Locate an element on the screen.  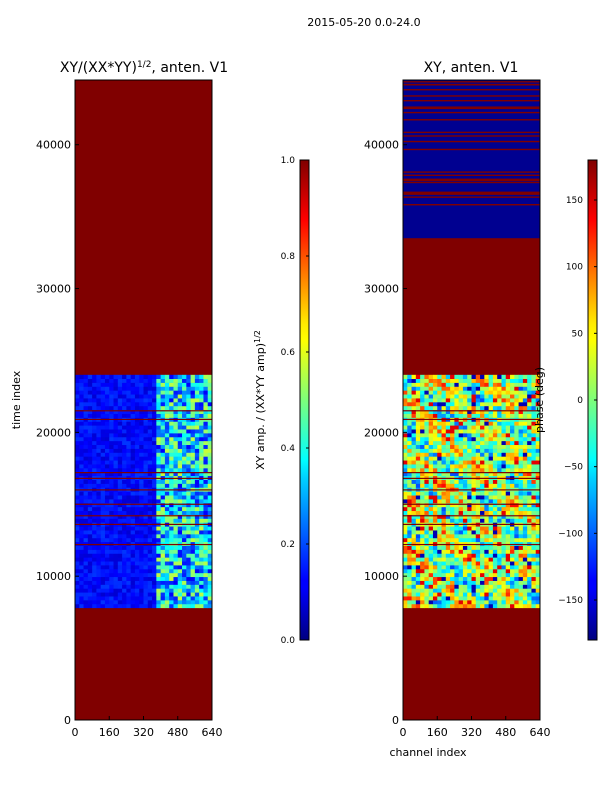
left-x-axis: 0 160 320 480 640 is located at coordinates (147, 727).